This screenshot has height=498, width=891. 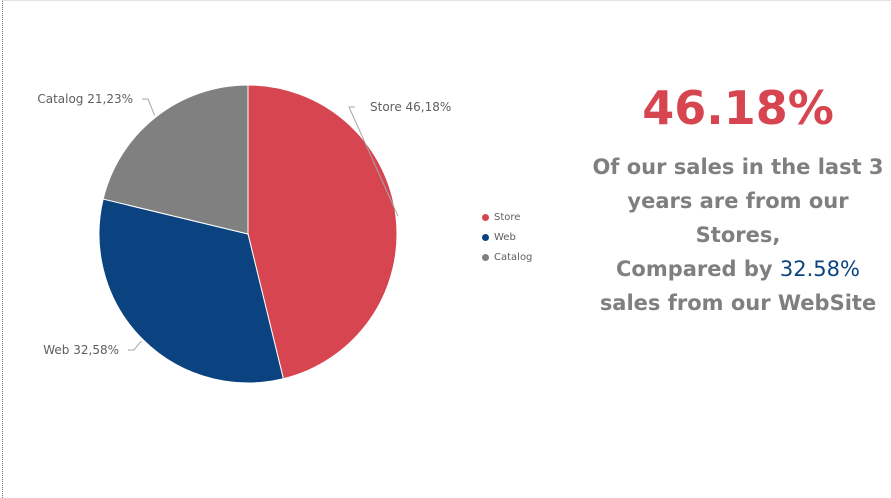 I want to click on legend-dot-catalog, so click(x=485, y=257).